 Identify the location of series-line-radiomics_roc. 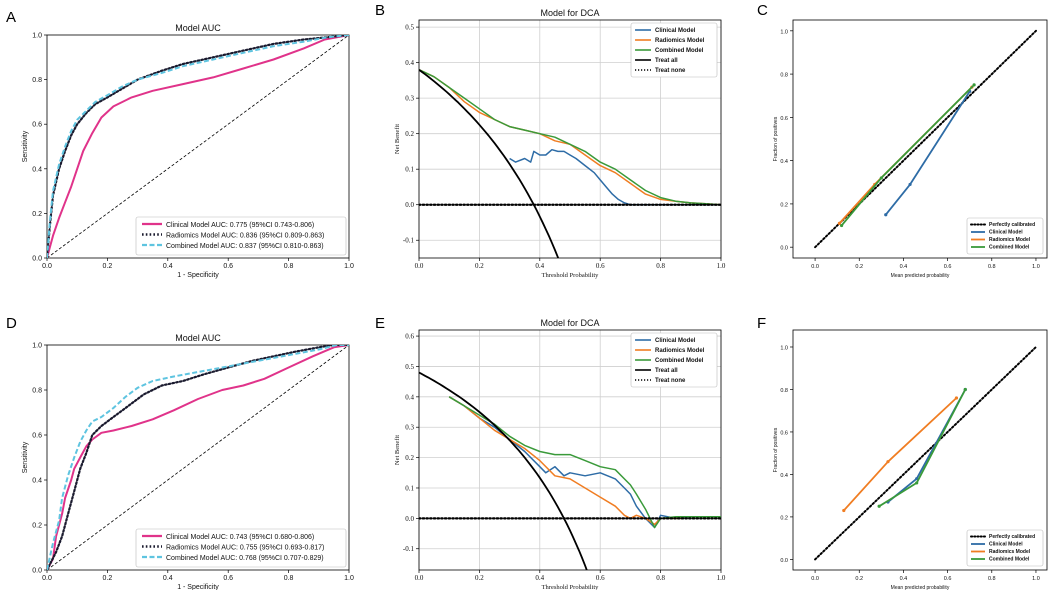
(198, 146).